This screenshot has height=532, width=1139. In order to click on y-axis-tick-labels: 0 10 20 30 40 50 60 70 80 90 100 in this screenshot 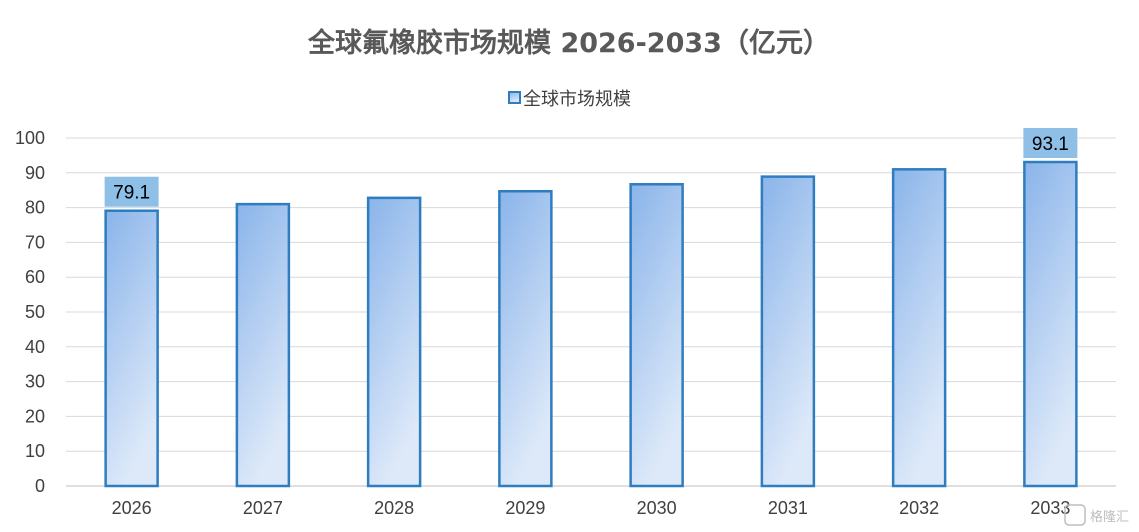, I will do `click(30, 312)`.